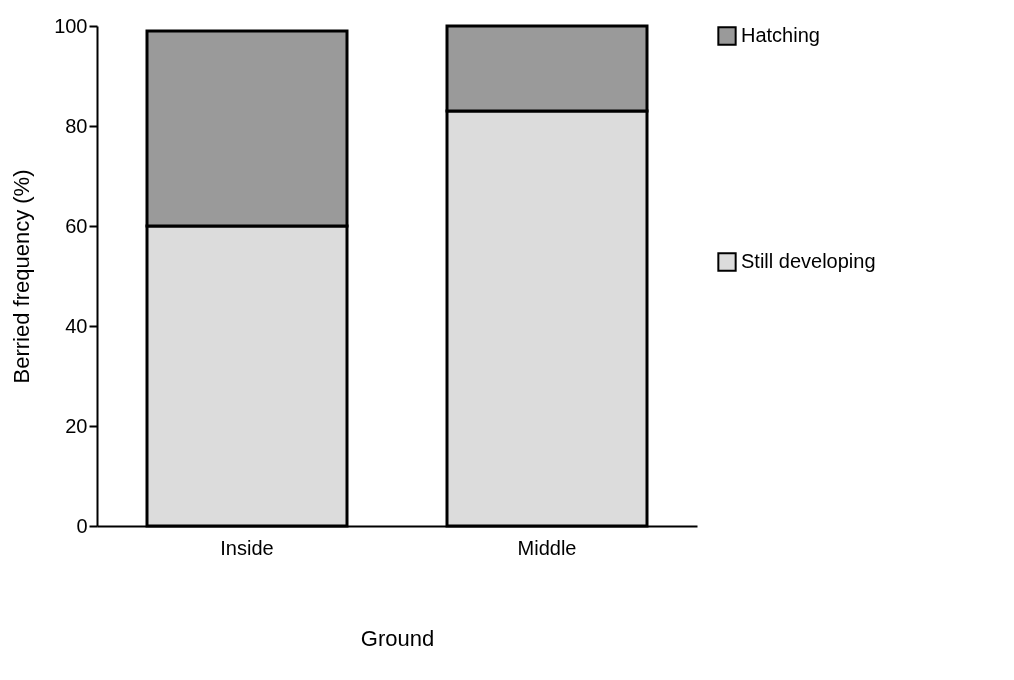  Describe the element at coordinates (247, 547) in the screenshot. I see `x-tick-label: Inside` at that location.